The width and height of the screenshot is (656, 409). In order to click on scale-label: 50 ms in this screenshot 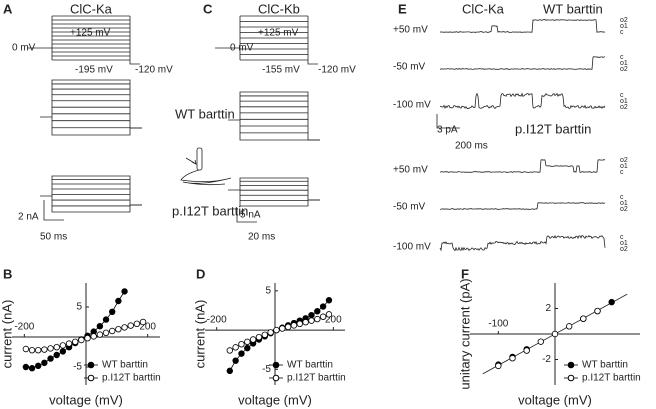, I will do `click(53, 237)`.